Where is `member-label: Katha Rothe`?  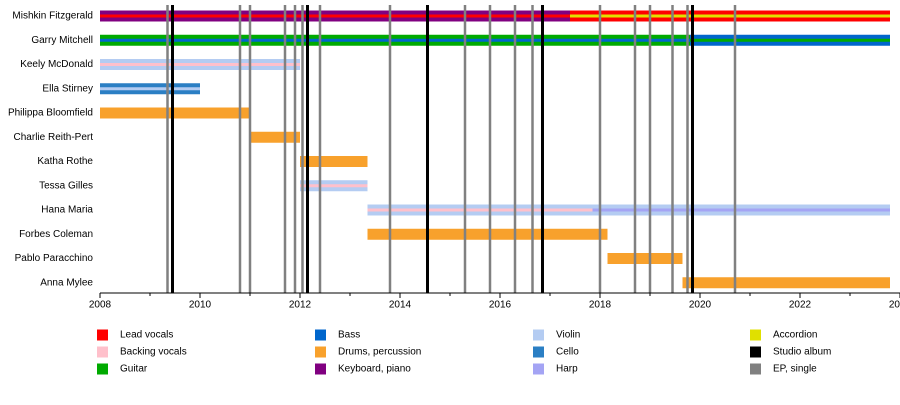
member-label: Katha Rothe is located at coordinates (65, 161).